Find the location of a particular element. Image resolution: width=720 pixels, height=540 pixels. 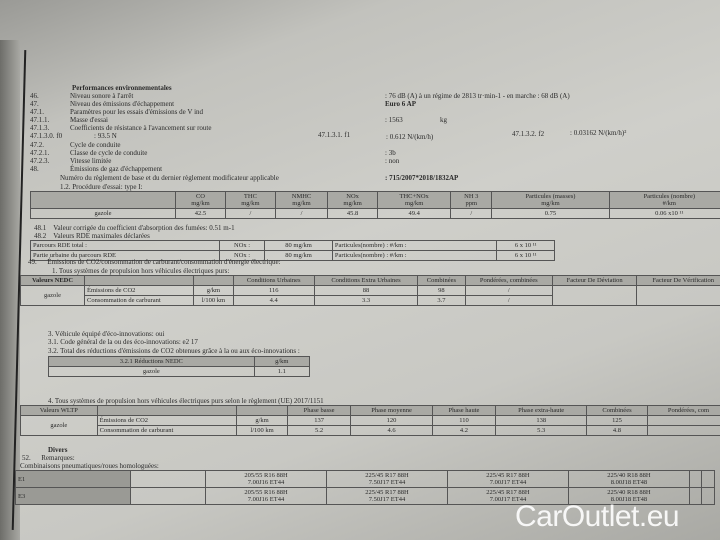

table-cell: NH 3 ppm is located at coordinates (471, 200).